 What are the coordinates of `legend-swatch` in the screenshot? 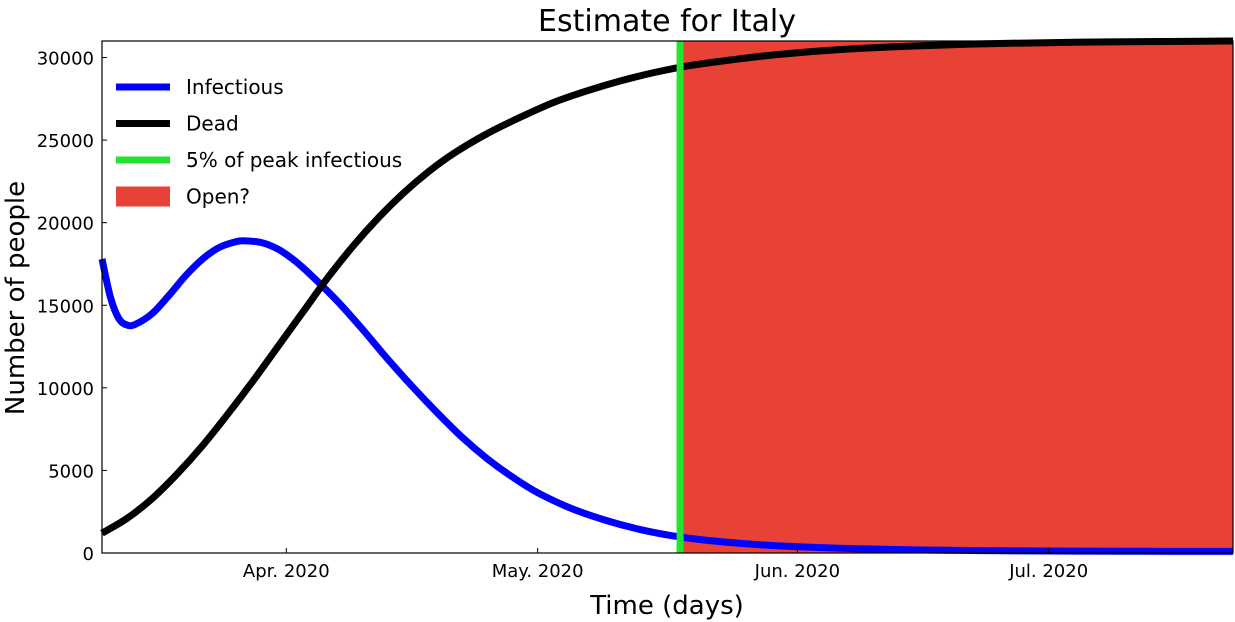 It's located at (143, 196).